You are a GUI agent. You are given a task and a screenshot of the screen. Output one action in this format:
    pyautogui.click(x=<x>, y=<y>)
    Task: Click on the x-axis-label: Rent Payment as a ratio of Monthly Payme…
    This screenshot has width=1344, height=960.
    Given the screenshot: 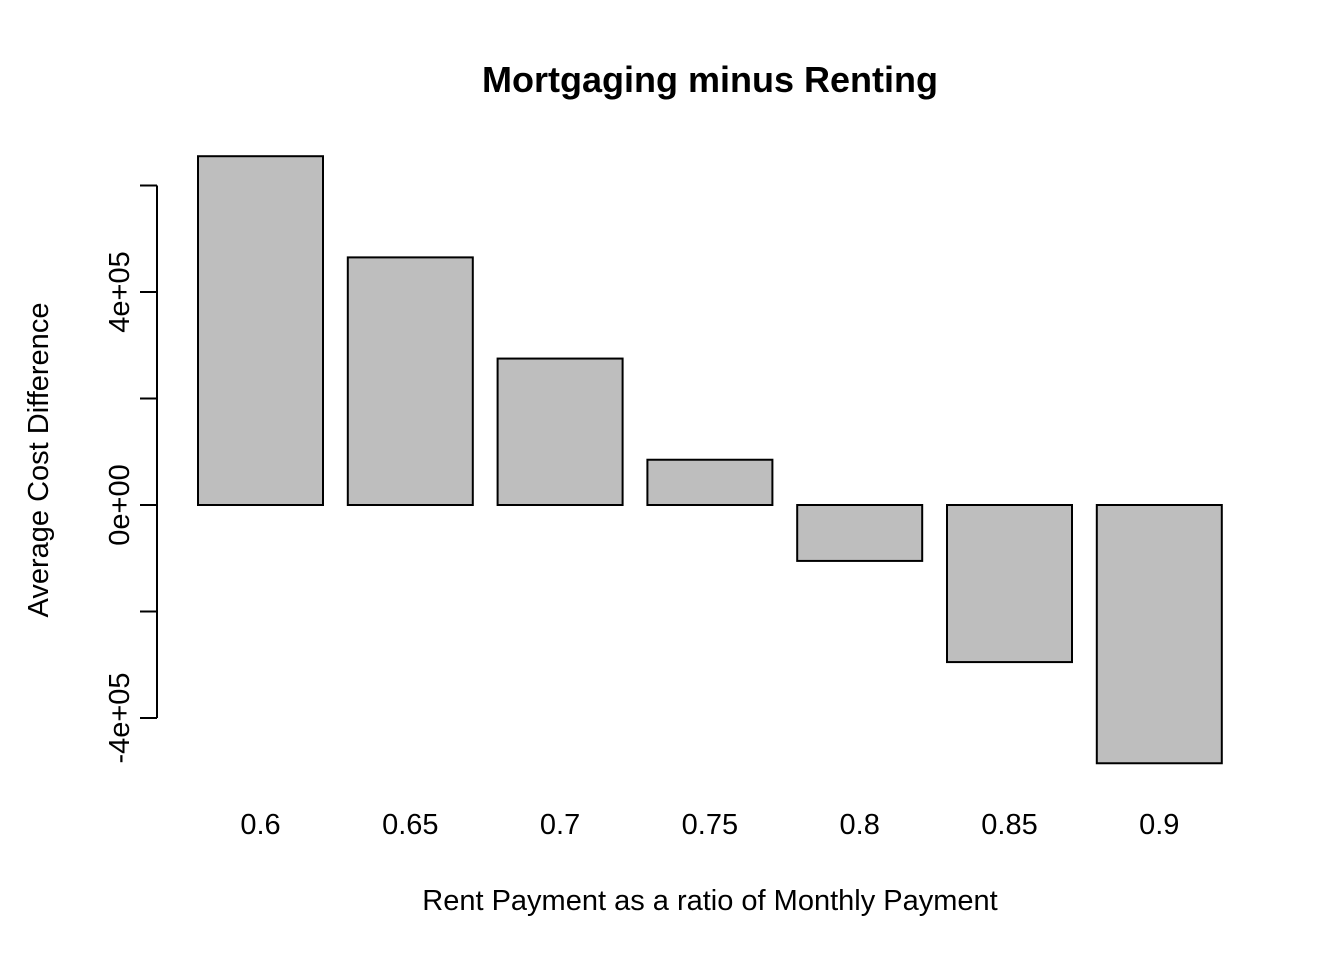 What is the action you would take?
    pyautogui.click(x=709, y=901)
    